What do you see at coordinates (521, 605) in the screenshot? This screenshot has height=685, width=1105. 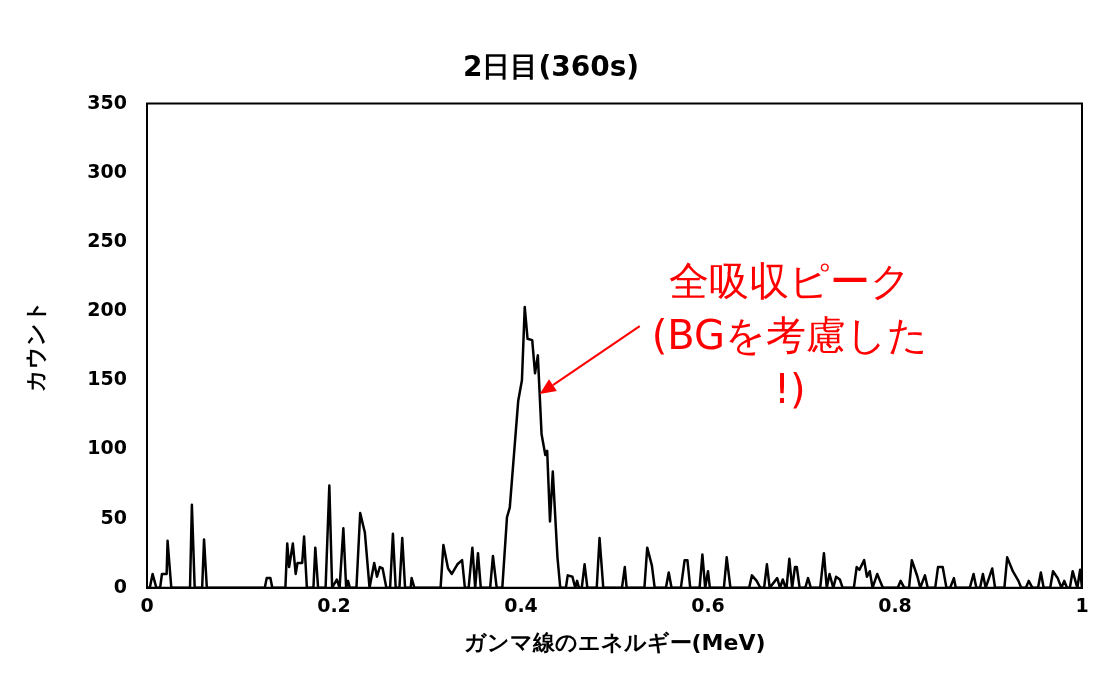 I see `x-tick-label: 0.4` at bounding box center [521, 605].